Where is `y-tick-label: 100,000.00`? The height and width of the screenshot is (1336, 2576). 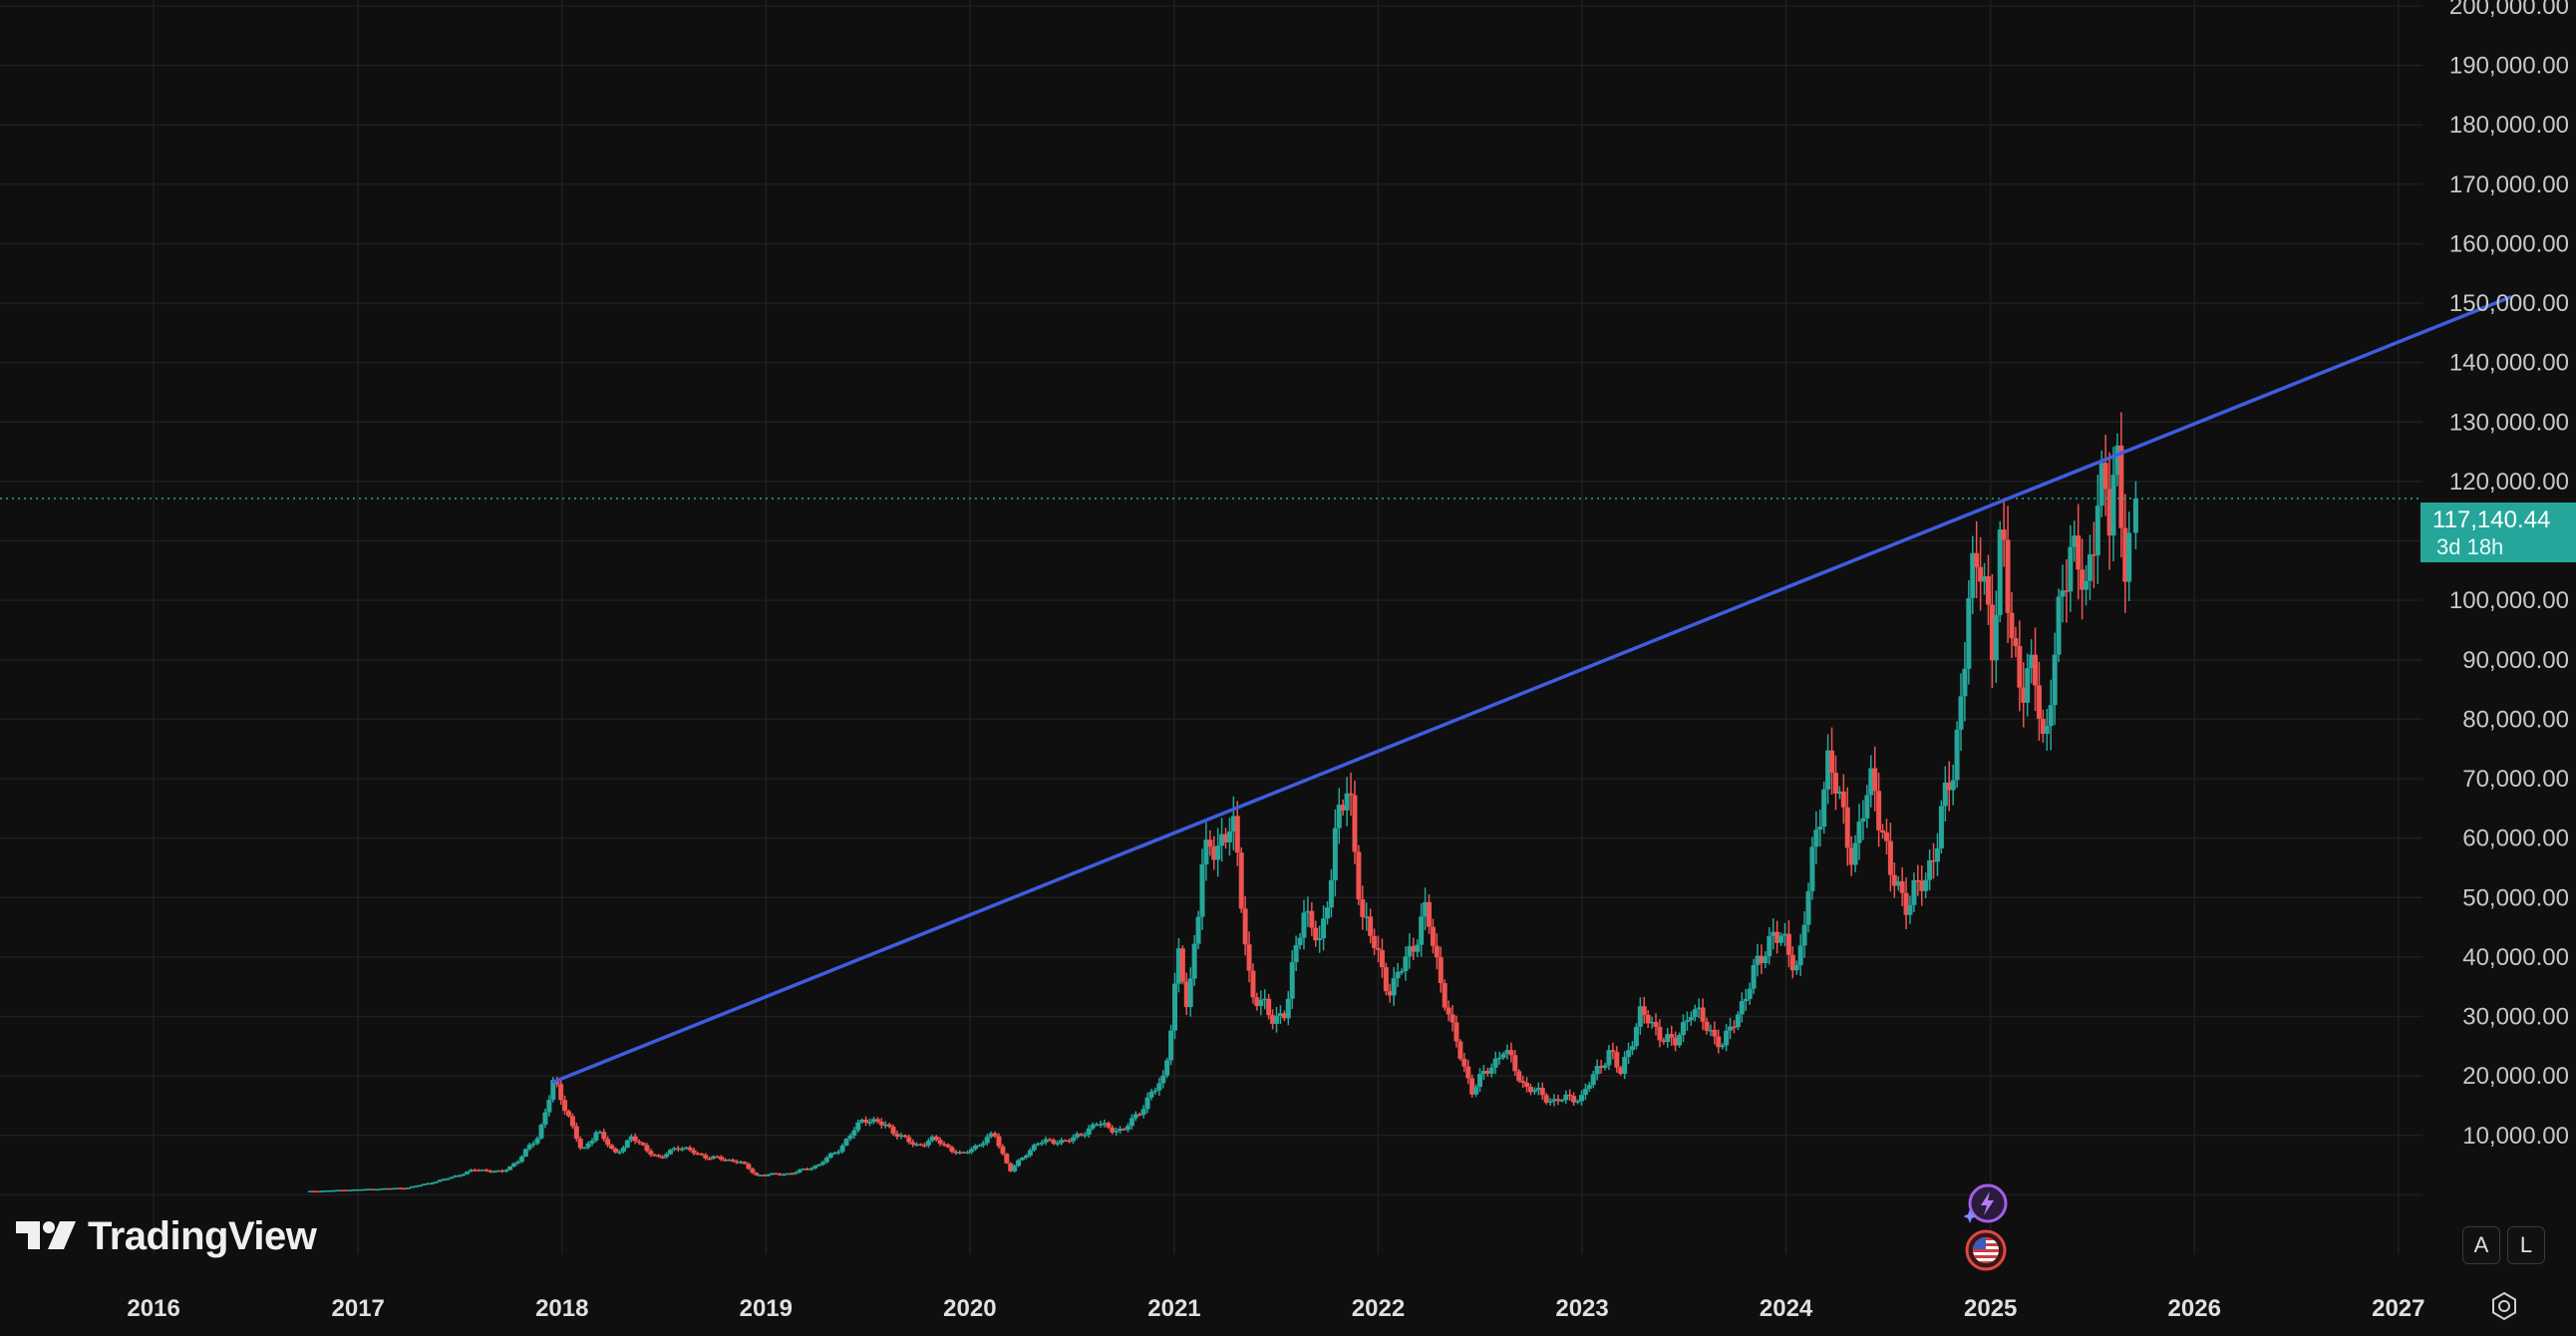
y-tick-label: 100,000.00 is located at coordinates (2509, 600).